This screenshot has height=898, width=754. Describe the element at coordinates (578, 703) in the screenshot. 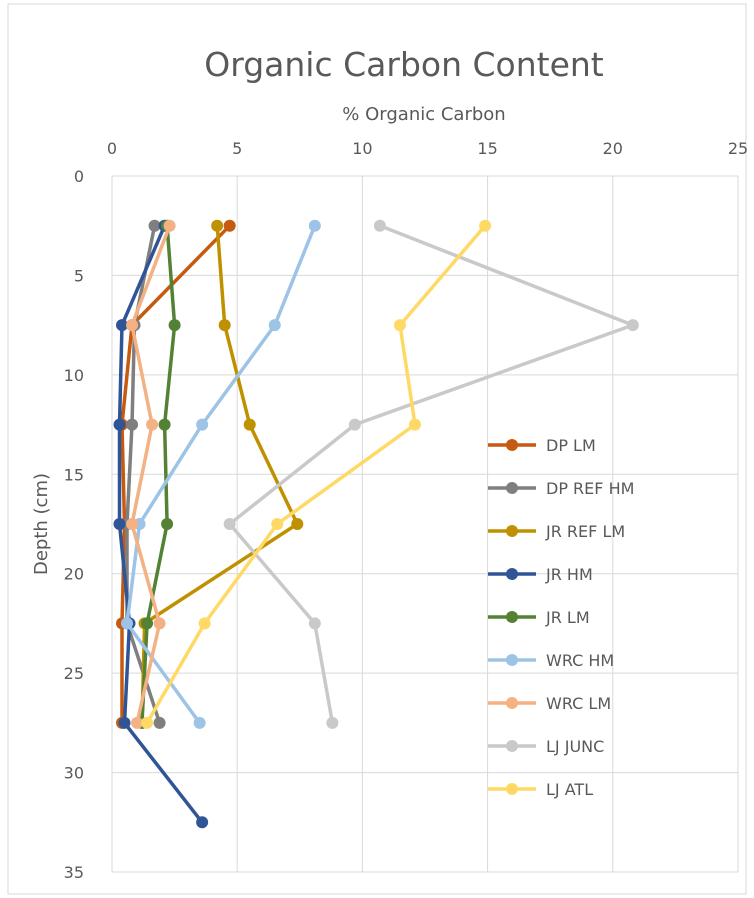

I see `legend-label: WRC LM` at that location.